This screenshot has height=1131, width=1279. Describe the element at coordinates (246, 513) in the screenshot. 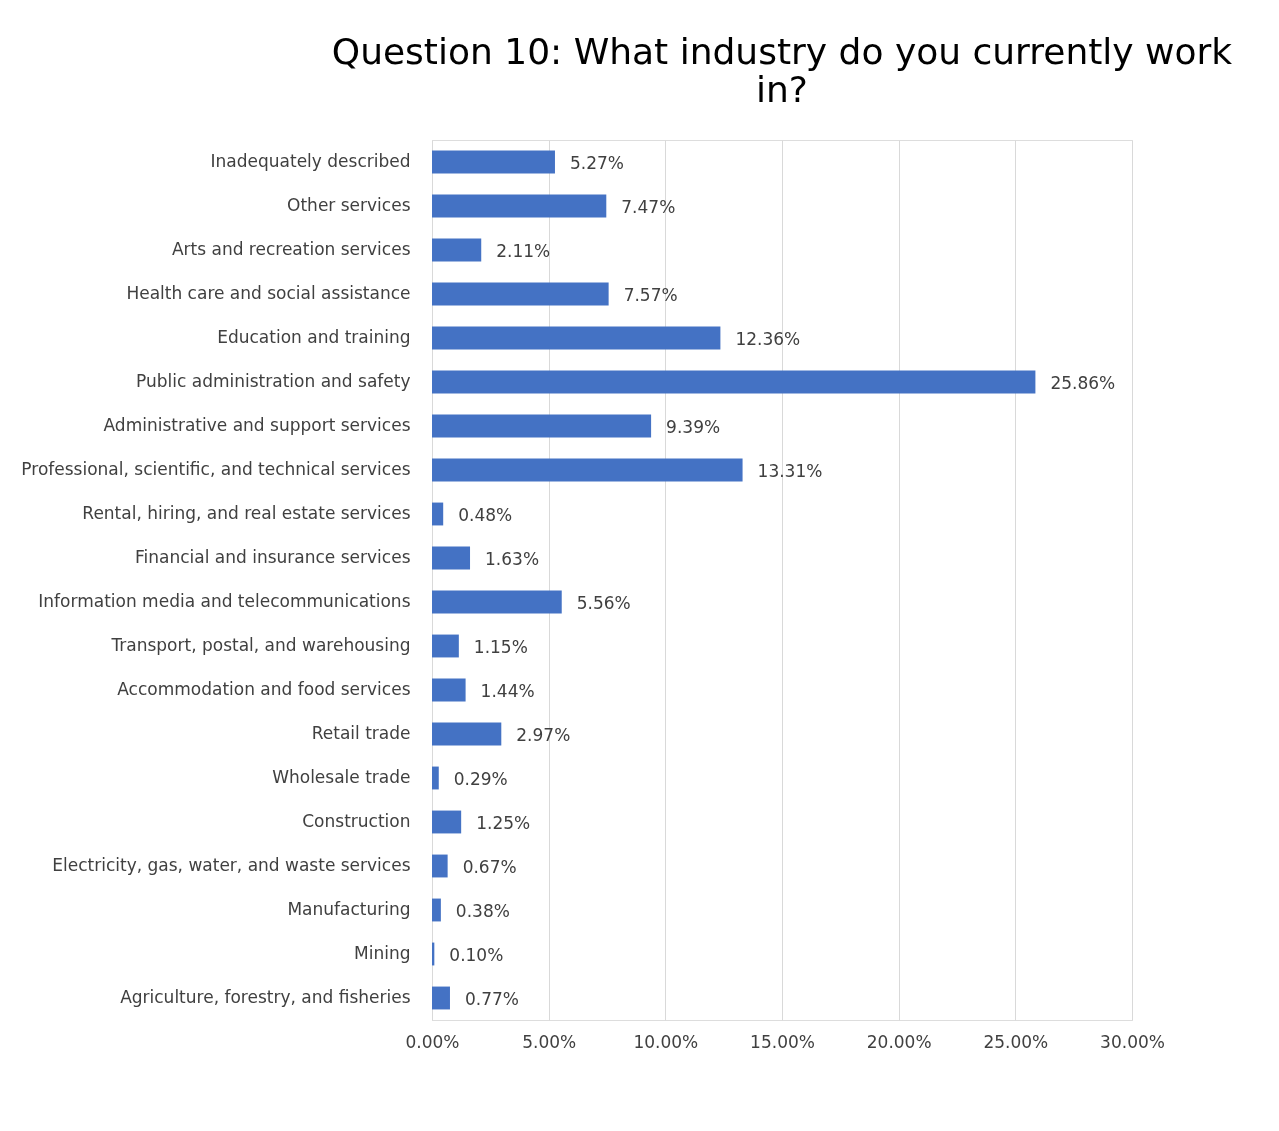

I see `y-tick-label: Rental, hiring, and real estate services` at that location.